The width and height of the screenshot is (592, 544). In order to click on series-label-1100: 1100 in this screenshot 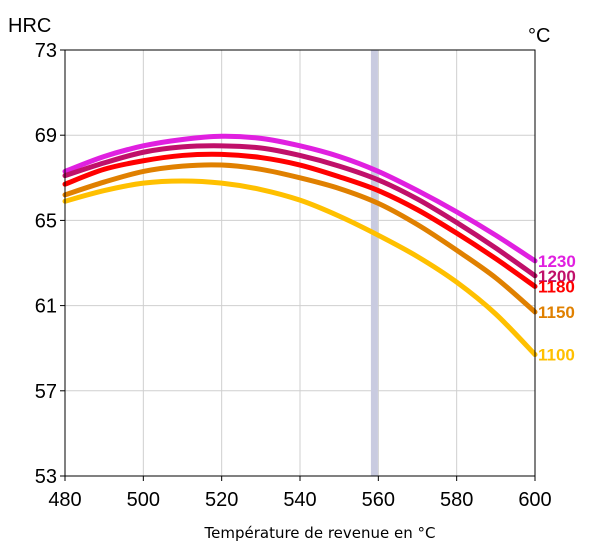, I will do `click(556, 355)`.